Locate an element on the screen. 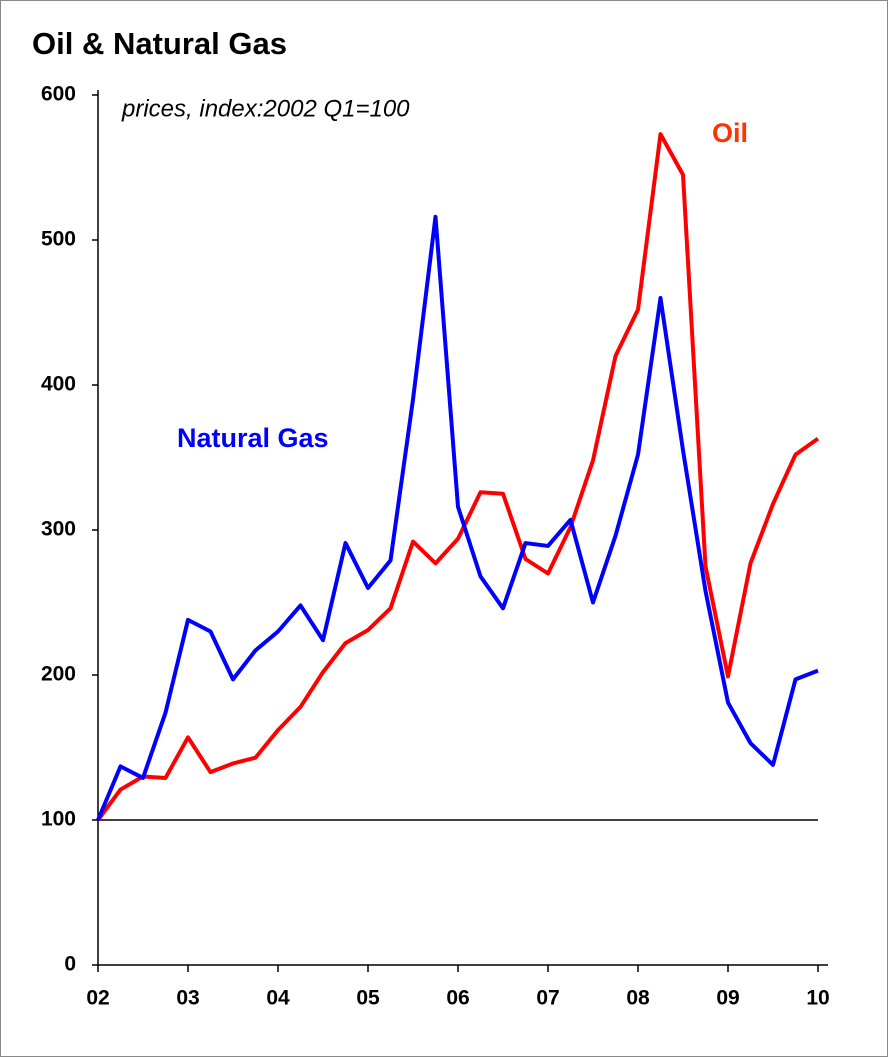  y-tick-label: 0 is located at coordinates (70, 964).